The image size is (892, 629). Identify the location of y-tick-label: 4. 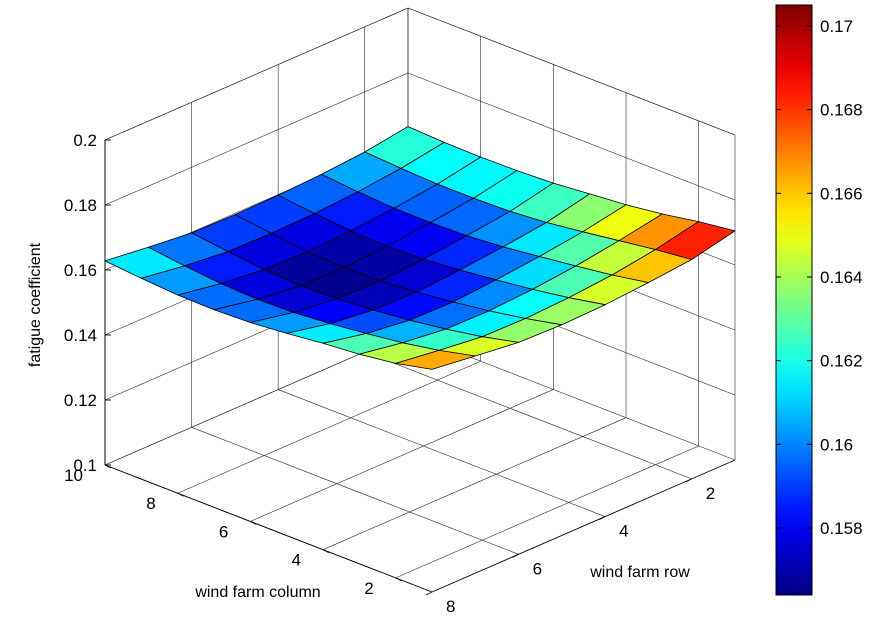
(296, 560).